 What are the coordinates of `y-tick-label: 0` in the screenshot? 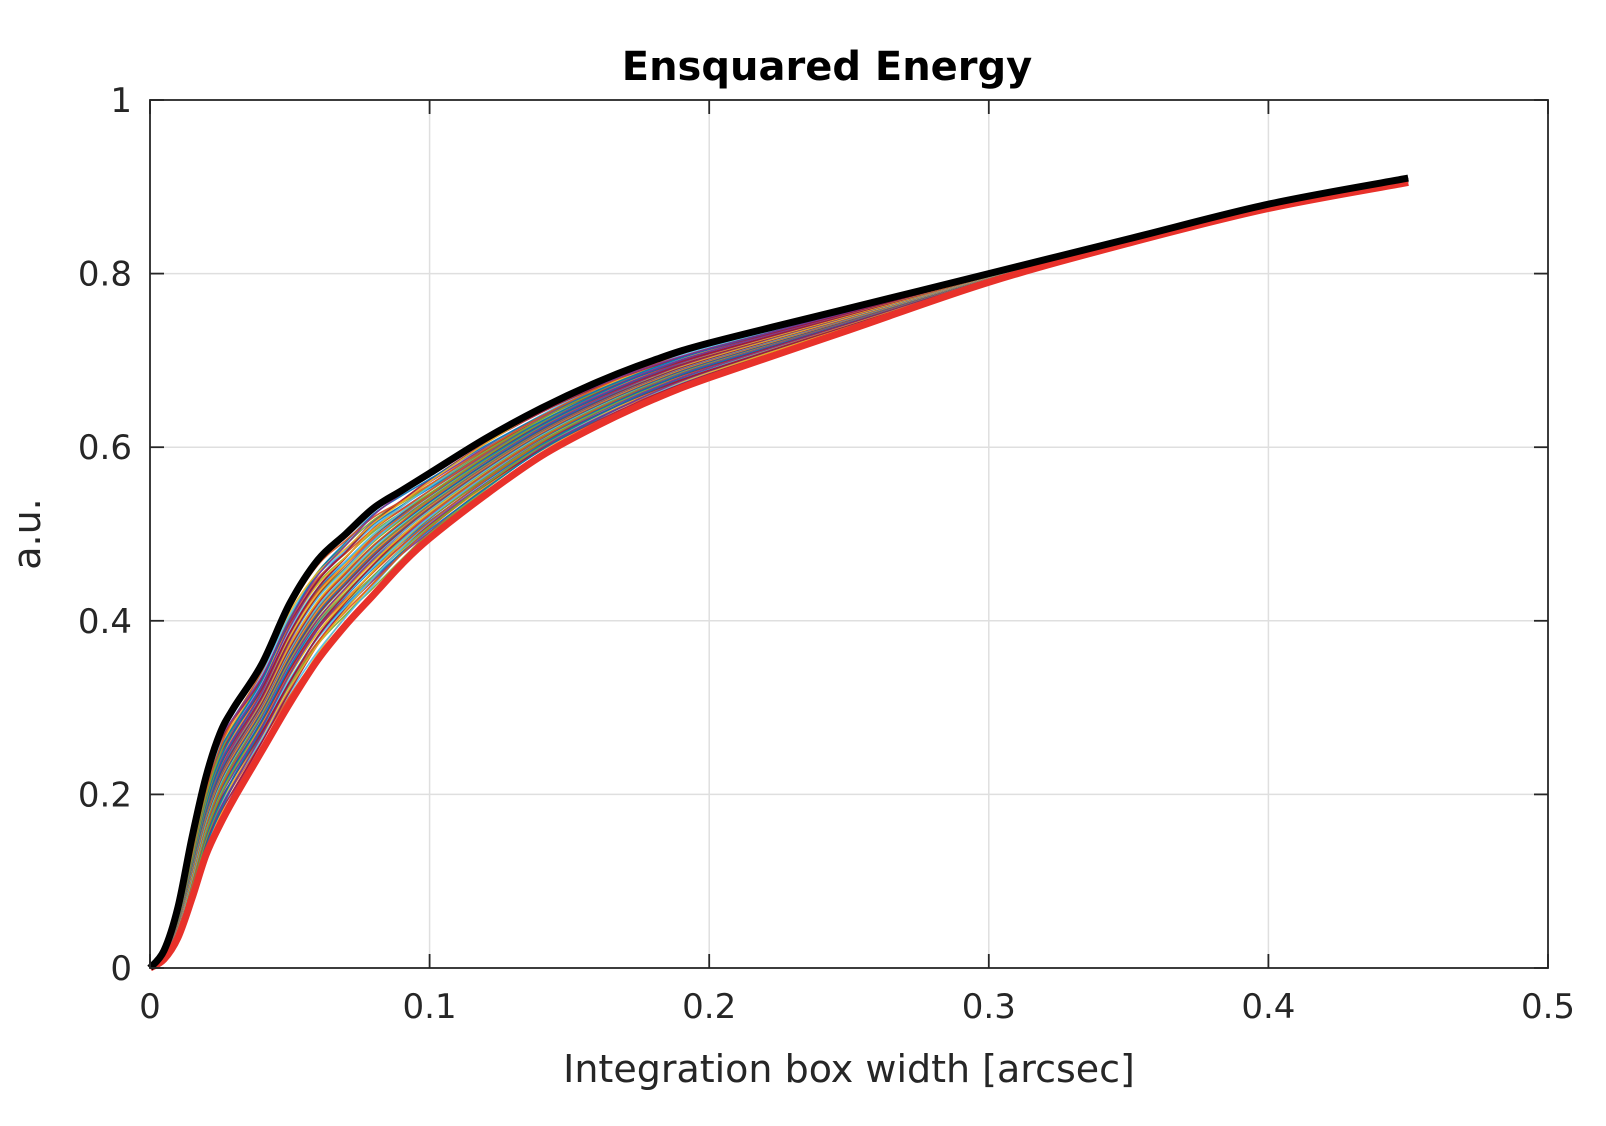 It's located at (121, 969).